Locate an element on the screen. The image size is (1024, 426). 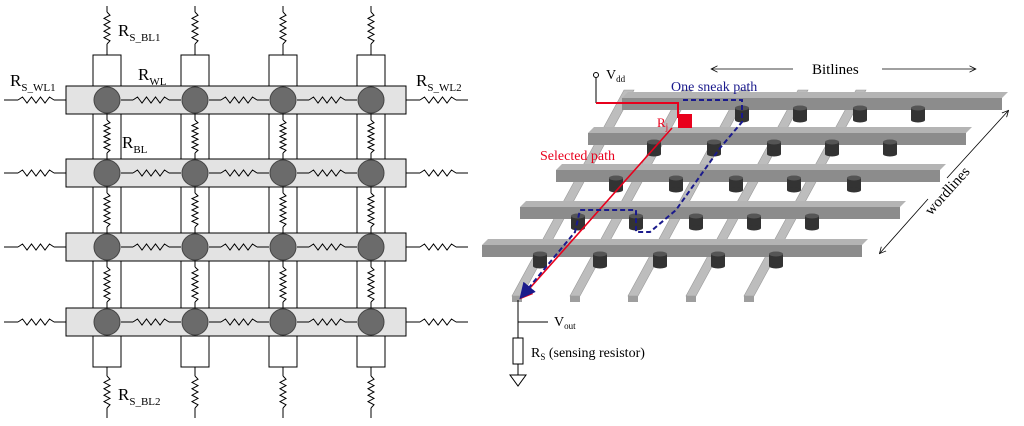
label-r-s-bl1: RS_BL1 is located at coordinates (139, 32).